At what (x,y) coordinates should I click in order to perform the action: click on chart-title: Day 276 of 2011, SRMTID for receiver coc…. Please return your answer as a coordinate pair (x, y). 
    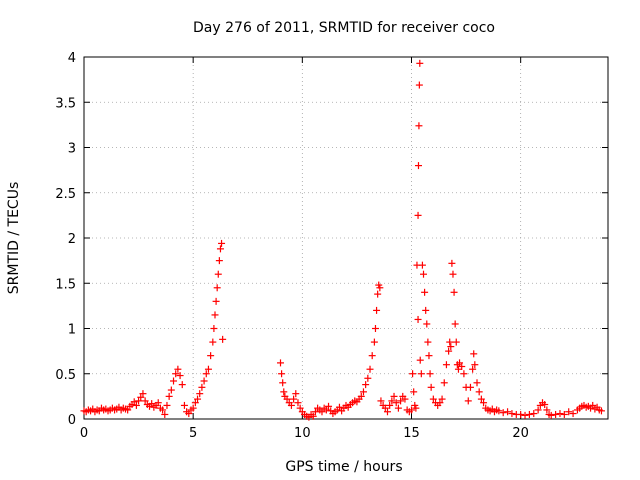
    Looking at the image, I should click on (344, 28).